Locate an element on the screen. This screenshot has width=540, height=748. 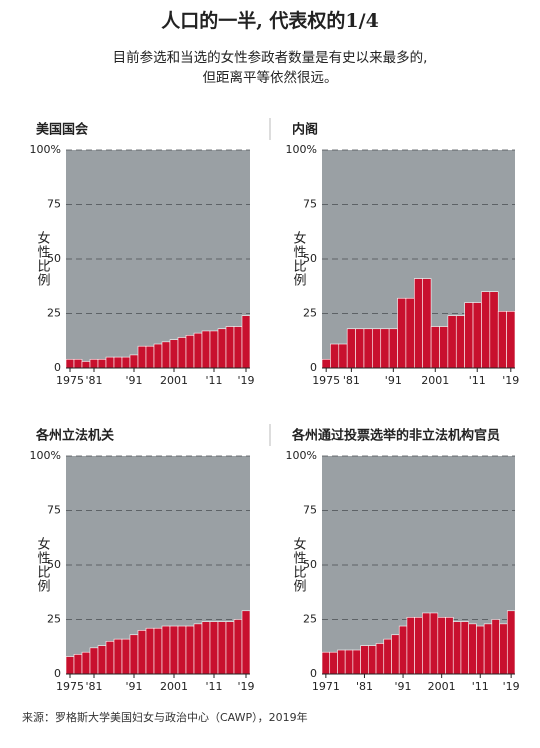
panel-title: 美国国会 is located at coordinates (62, 130).